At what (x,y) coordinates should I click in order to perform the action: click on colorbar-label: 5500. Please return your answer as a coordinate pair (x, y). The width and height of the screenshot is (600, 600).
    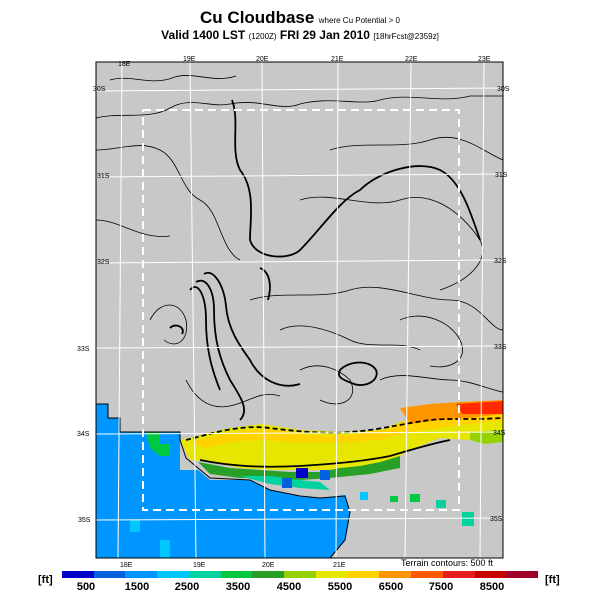
    Looking at the image, I should click on (340, 587).